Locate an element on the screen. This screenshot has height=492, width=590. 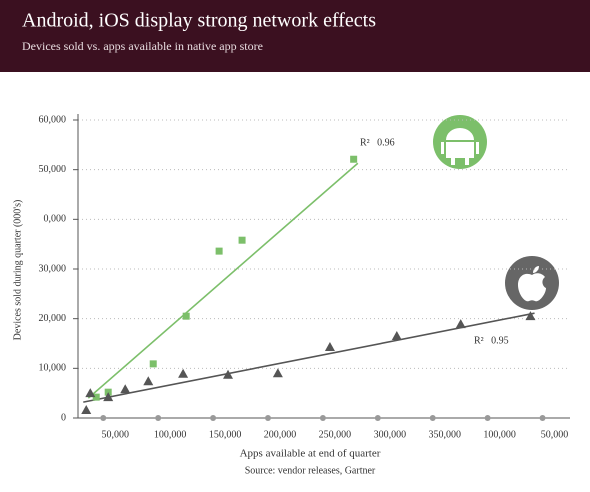
y-tick-label: 20,000 is located at coordinates (53, 318).